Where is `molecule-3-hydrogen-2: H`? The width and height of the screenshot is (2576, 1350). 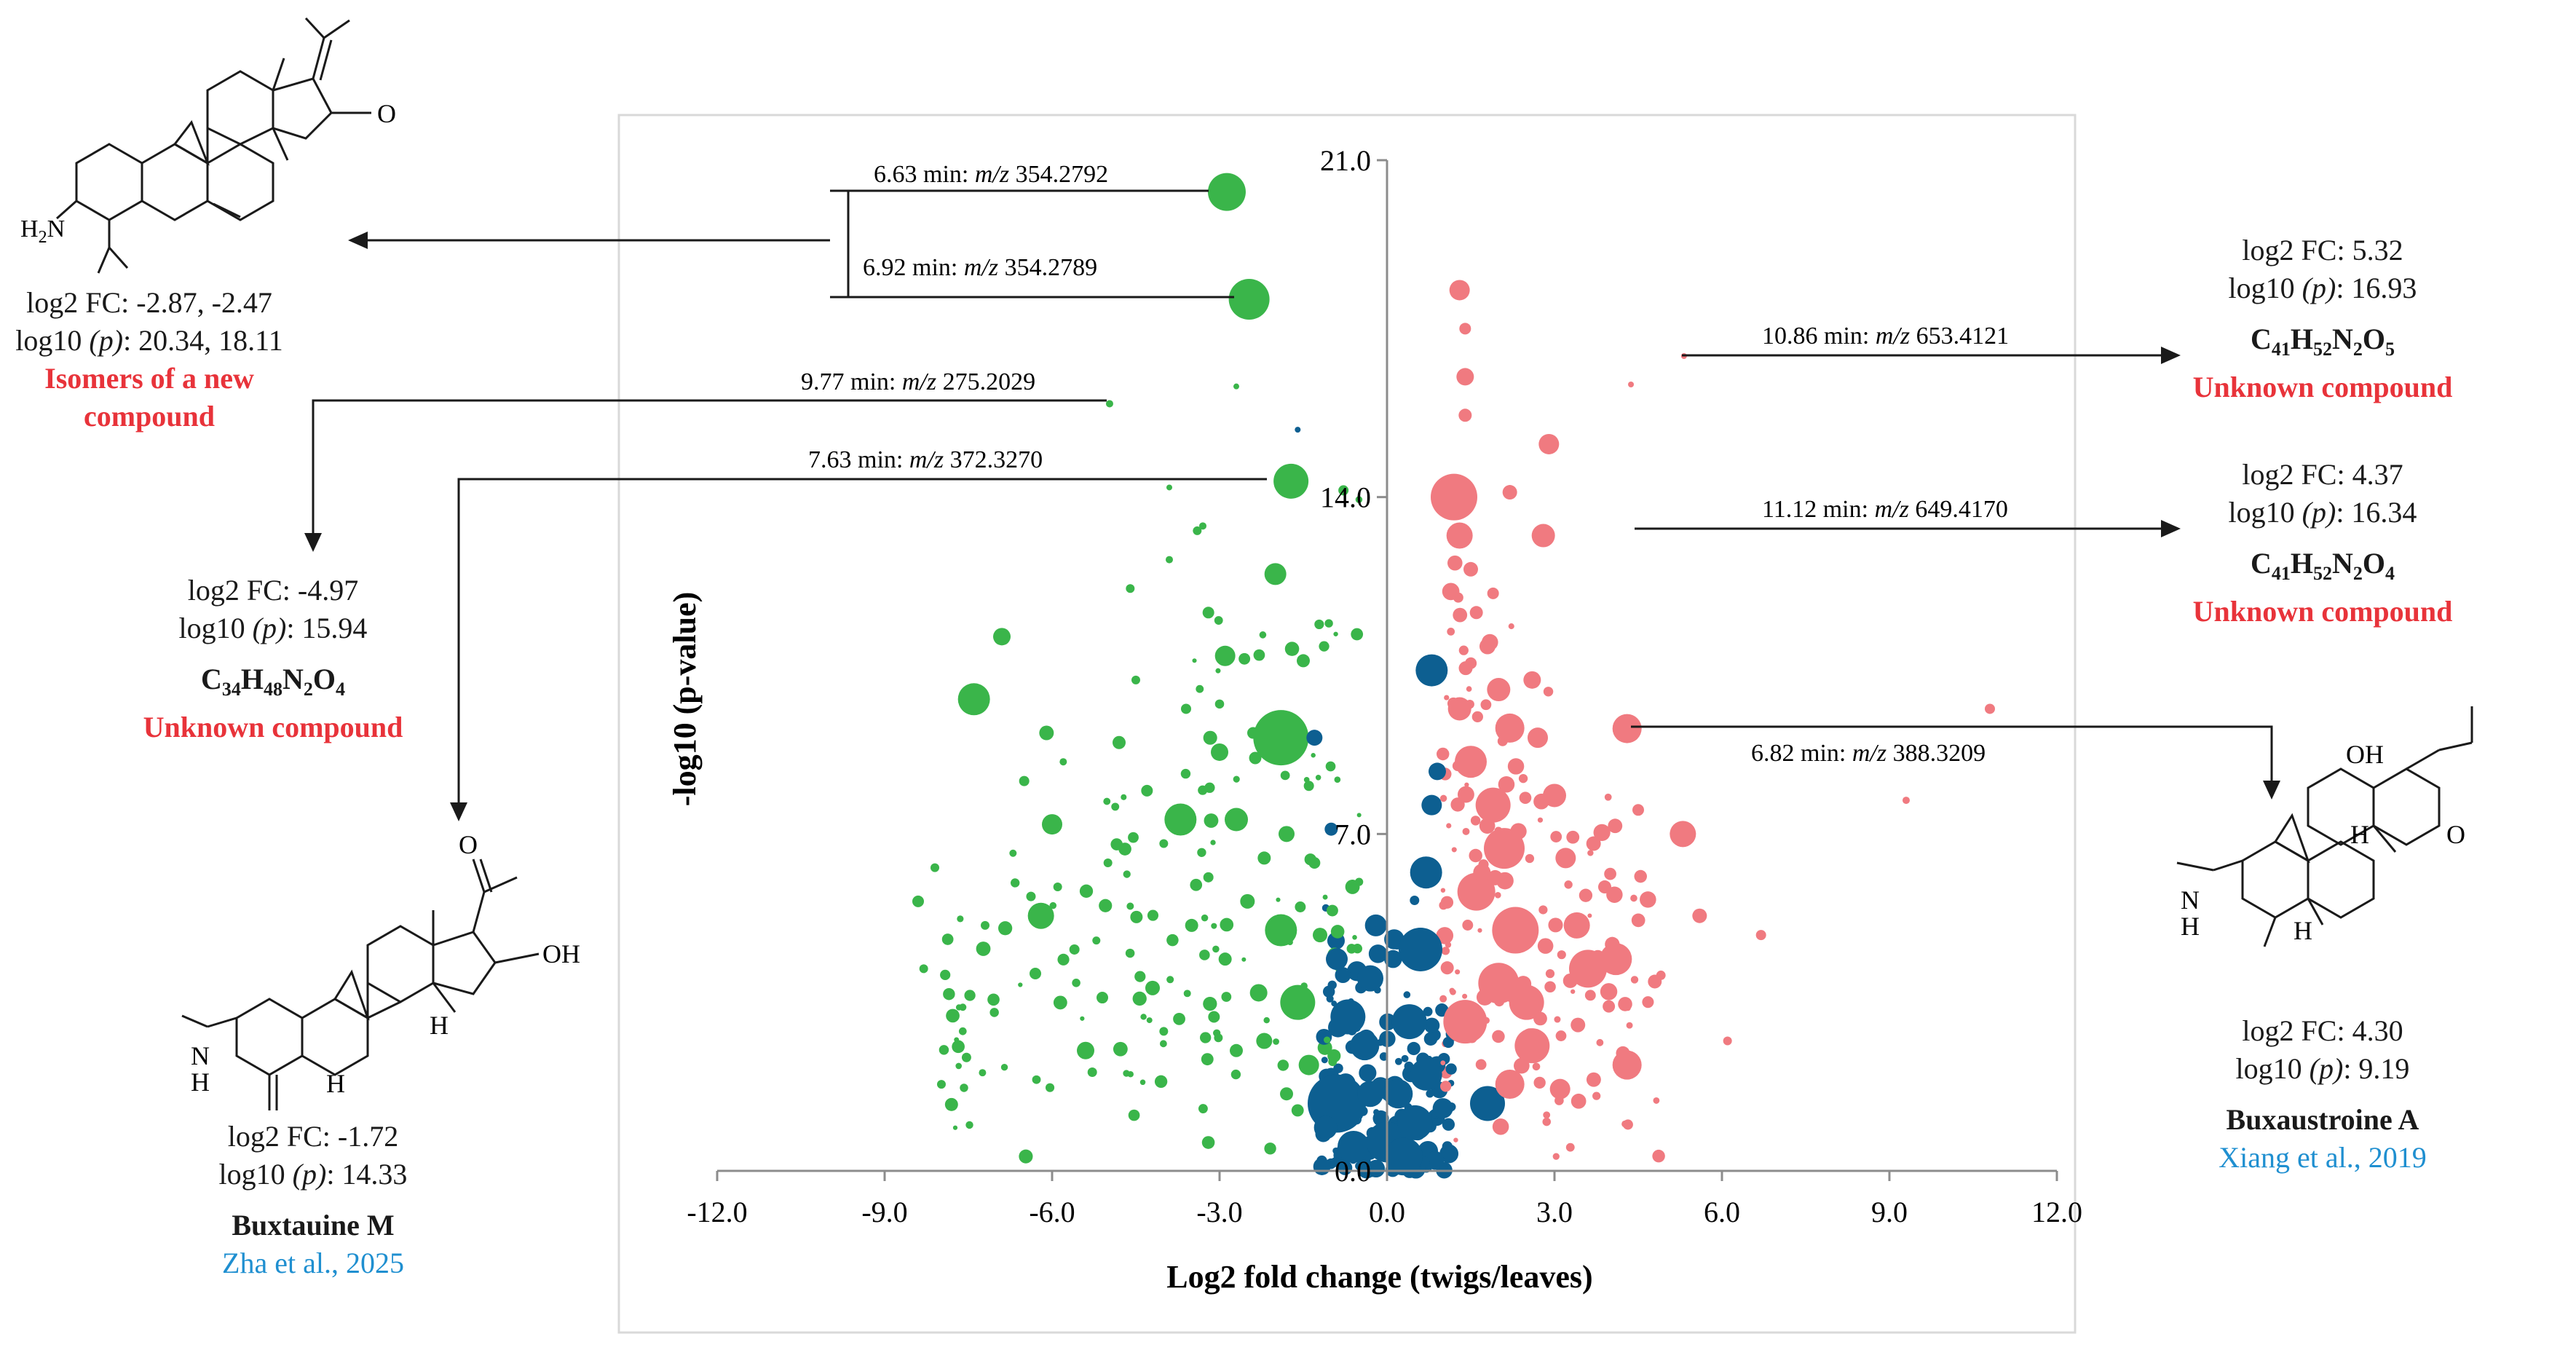 molecule-3-hydrogen-2: H is located at coordinates (2303, 930).